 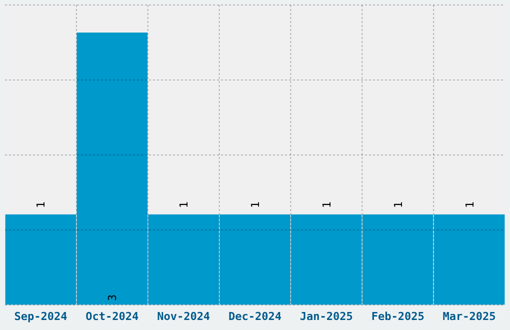 What do you see at coordinates (397, 316) in the screenshot?
I see `x-tick-label: Feb-2025` at bounding box center [397, 316].